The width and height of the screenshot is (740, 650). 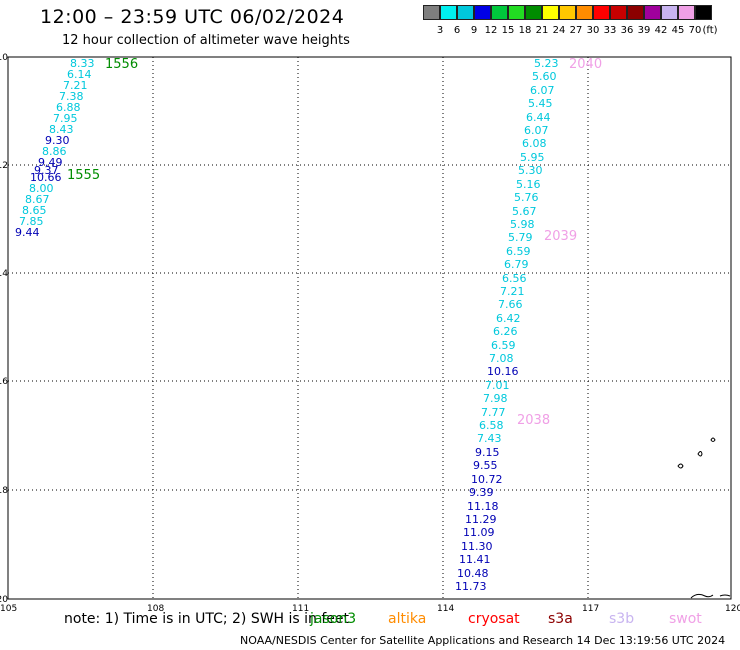 What do you see at coordinates (586, 64) in the screenshot?
I see `pass-time-label: 2040` at bounding box center [586, 64].